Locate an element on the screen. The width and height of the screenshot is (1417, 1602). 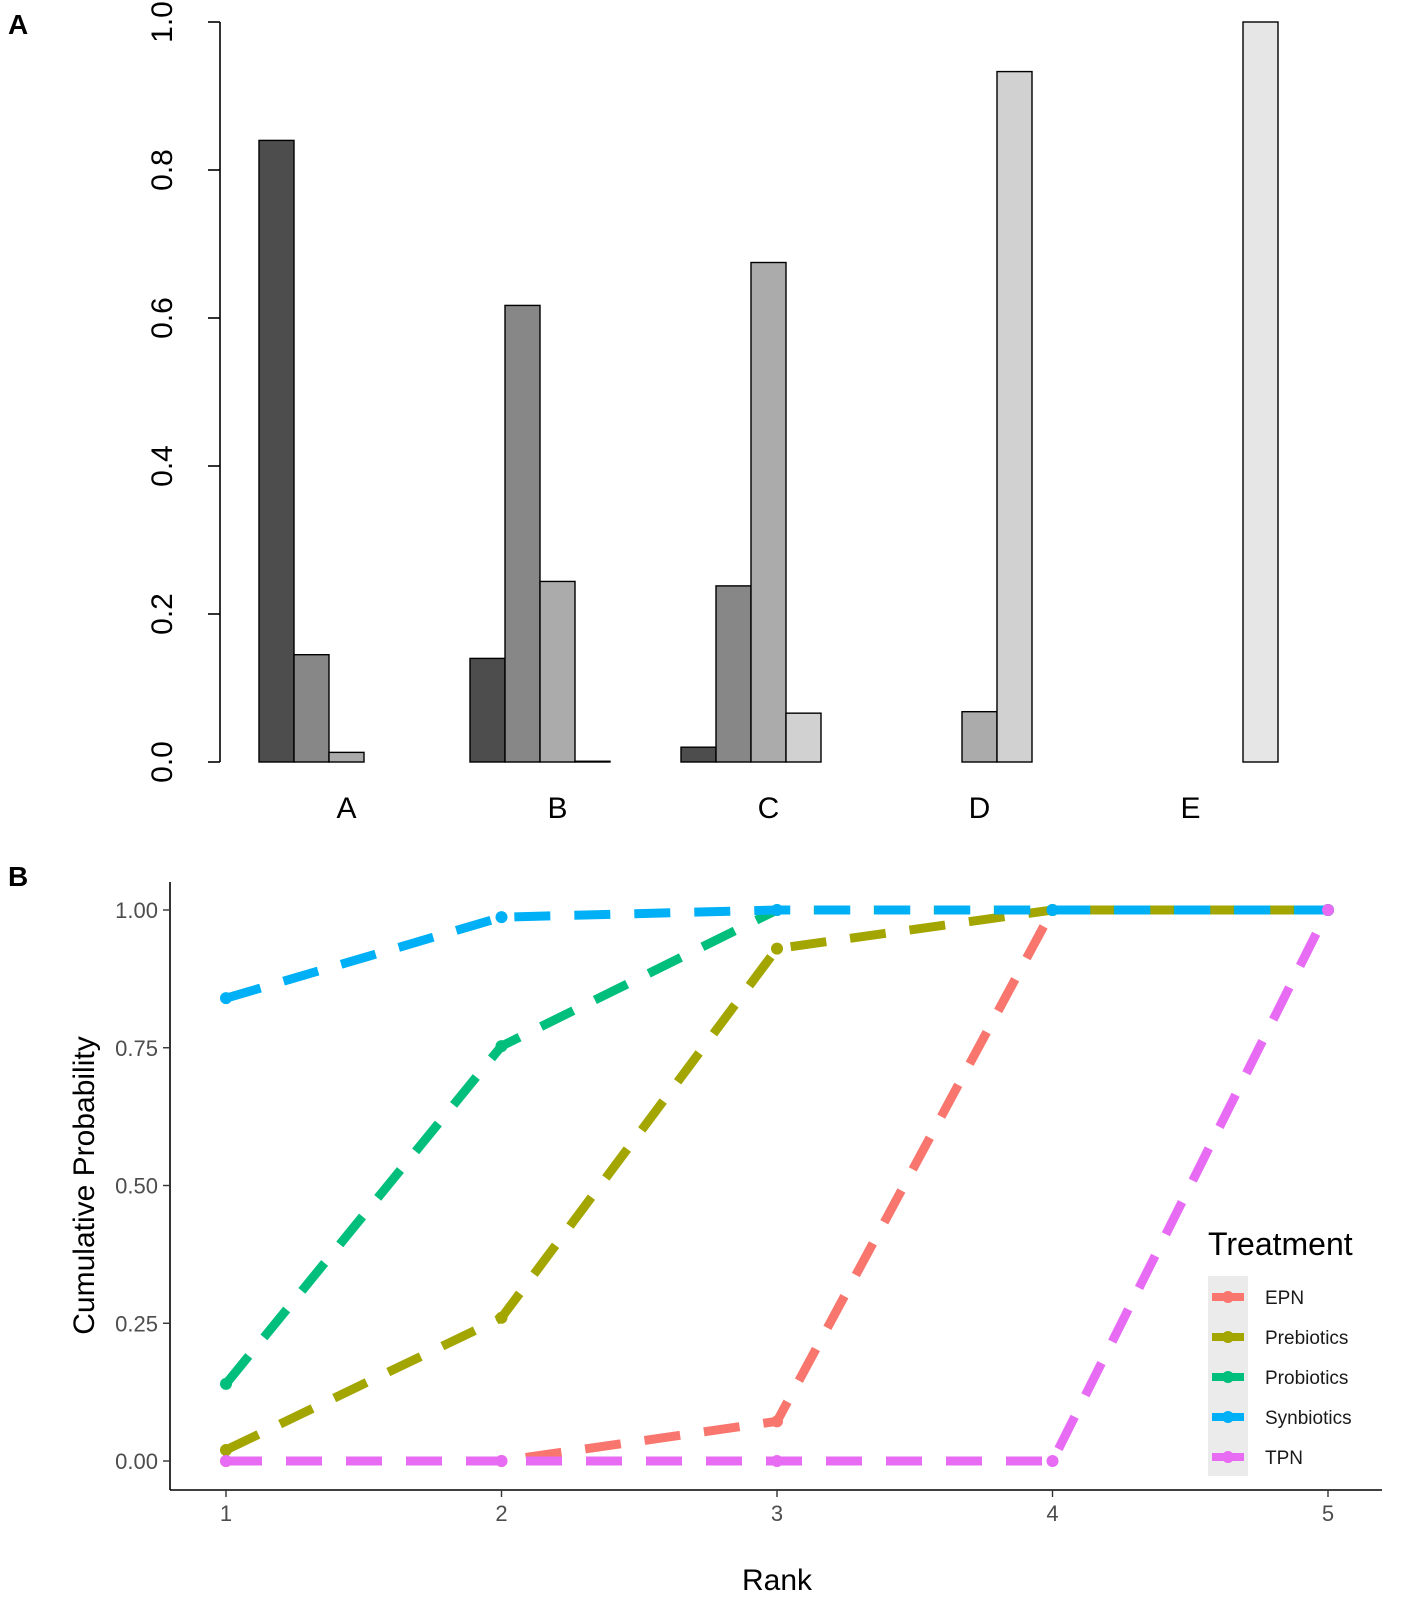
y-tick-label: 0.50 is located at coordinates (136, 1186).